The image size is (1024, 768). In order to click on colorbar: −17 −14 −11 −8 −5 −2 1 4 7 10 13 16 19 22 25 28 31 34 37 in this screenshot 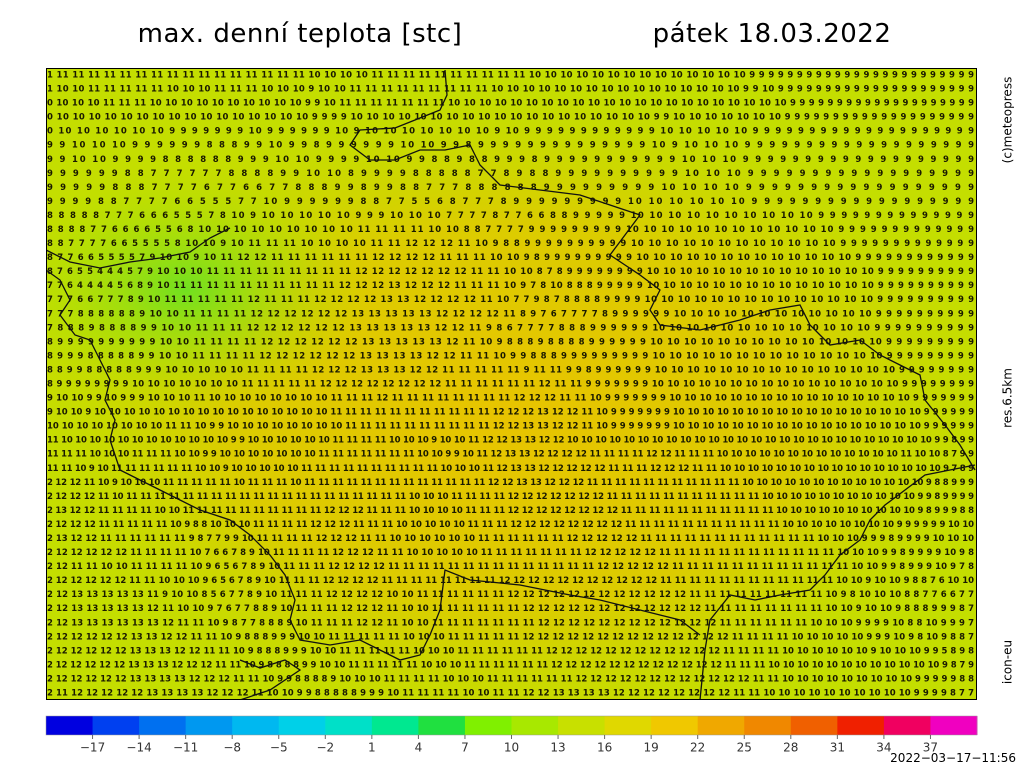, I will do `click(511, 735)`.